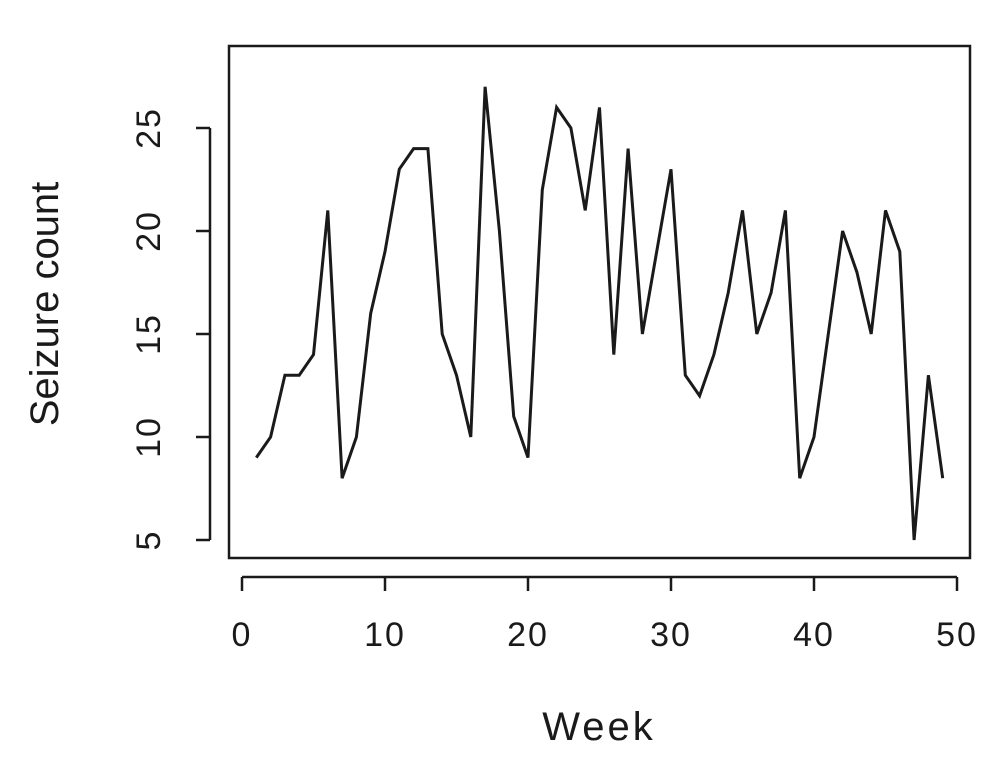 The width and height of the screenshot is (1000, 776). What do you see at coordinates (171, 329) in the screenshot?
I see `y-axis: 5 10 15 20 25` at bounding box center [171, 329].